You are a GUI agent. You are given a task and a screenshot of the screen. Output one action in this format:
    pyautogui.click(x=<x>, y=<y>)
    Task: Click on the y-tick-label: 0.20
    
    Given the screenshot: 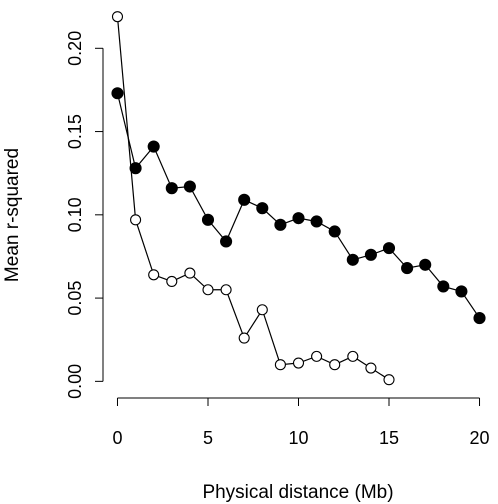 What is the action you would take?
    pyautogui.click(x=75, y=48)
    